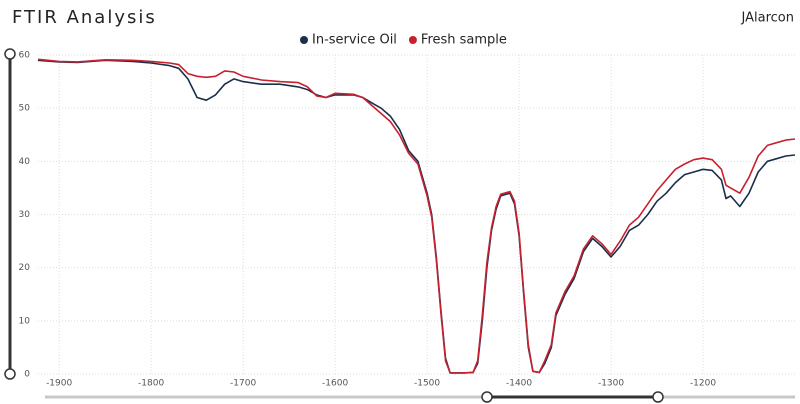 This screenshot has width=800, height=404. I want to click on legend: In-service Oil Fresh sample, so click(403, 40).